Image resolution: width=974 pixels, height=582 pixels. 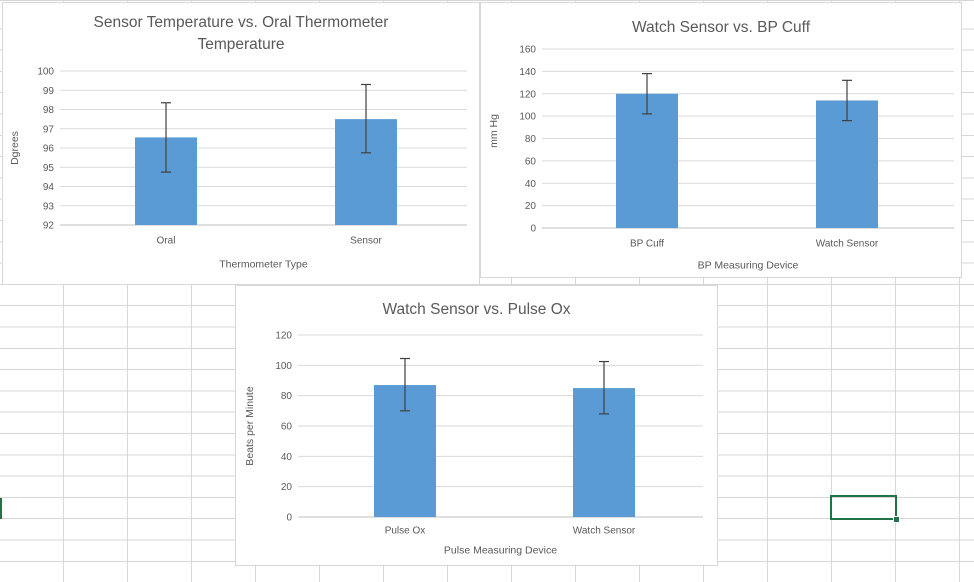 I want to click on fill-handle, so click(x=896, y=519).